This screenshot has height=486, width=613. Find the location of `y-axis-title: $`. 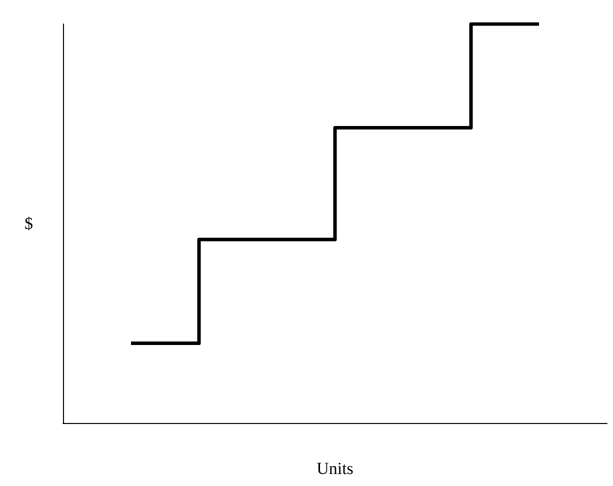

y-axis-title: $ is located at coordinates (28, 223).